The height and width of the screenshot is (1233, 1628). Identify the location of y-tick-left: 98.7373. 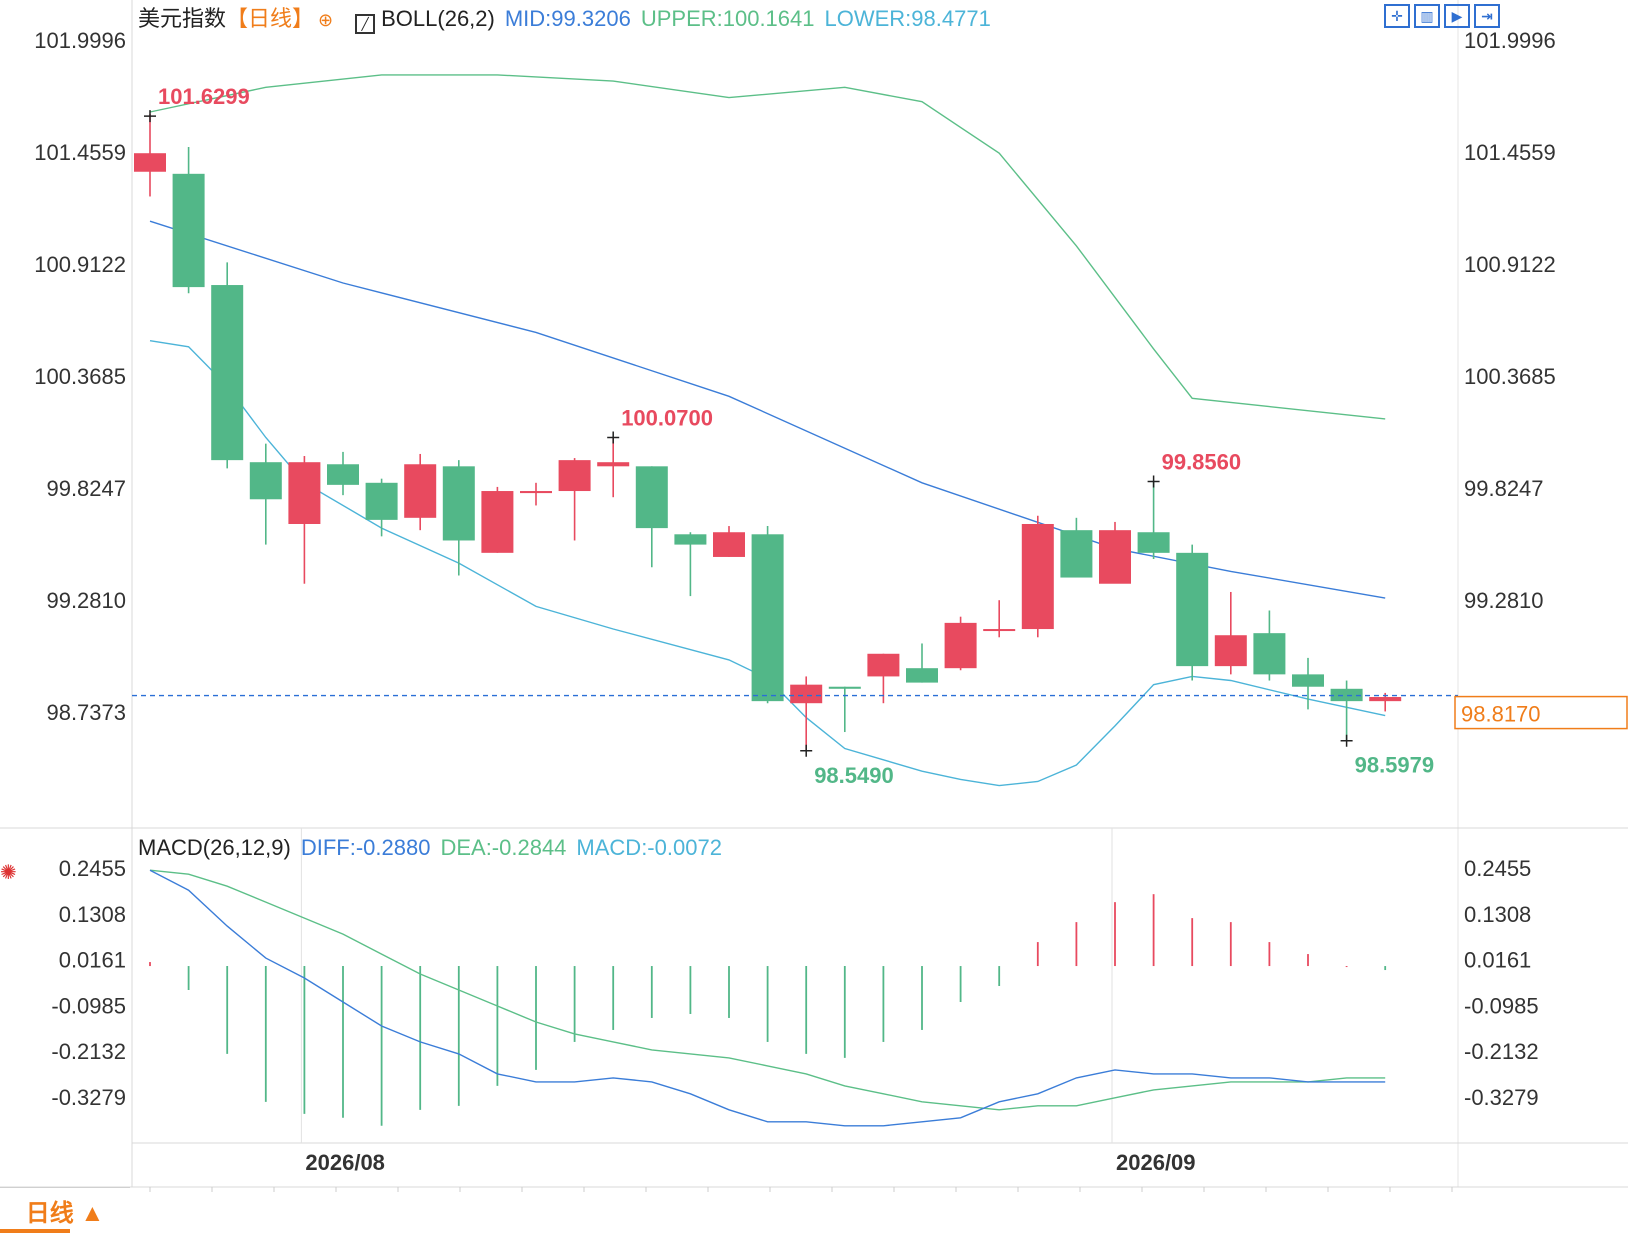
(86, 712).